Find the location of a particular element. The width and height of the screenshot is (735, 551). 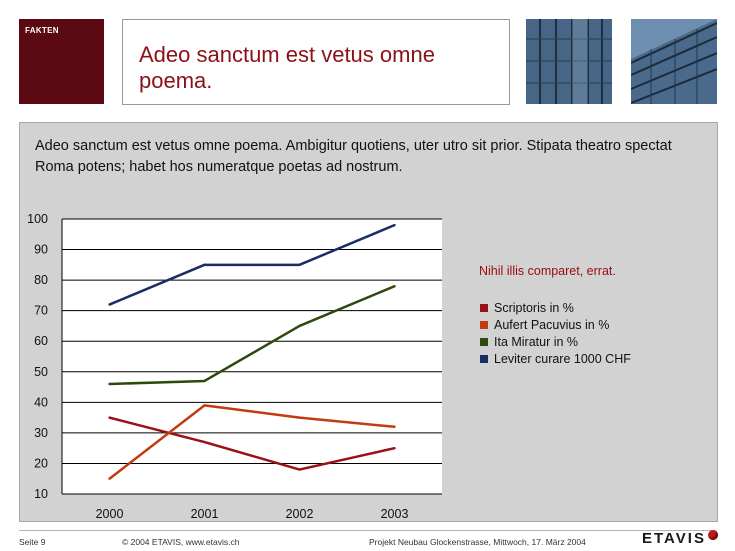

y-tick-label: 90 is located at coordinates (41, 250).